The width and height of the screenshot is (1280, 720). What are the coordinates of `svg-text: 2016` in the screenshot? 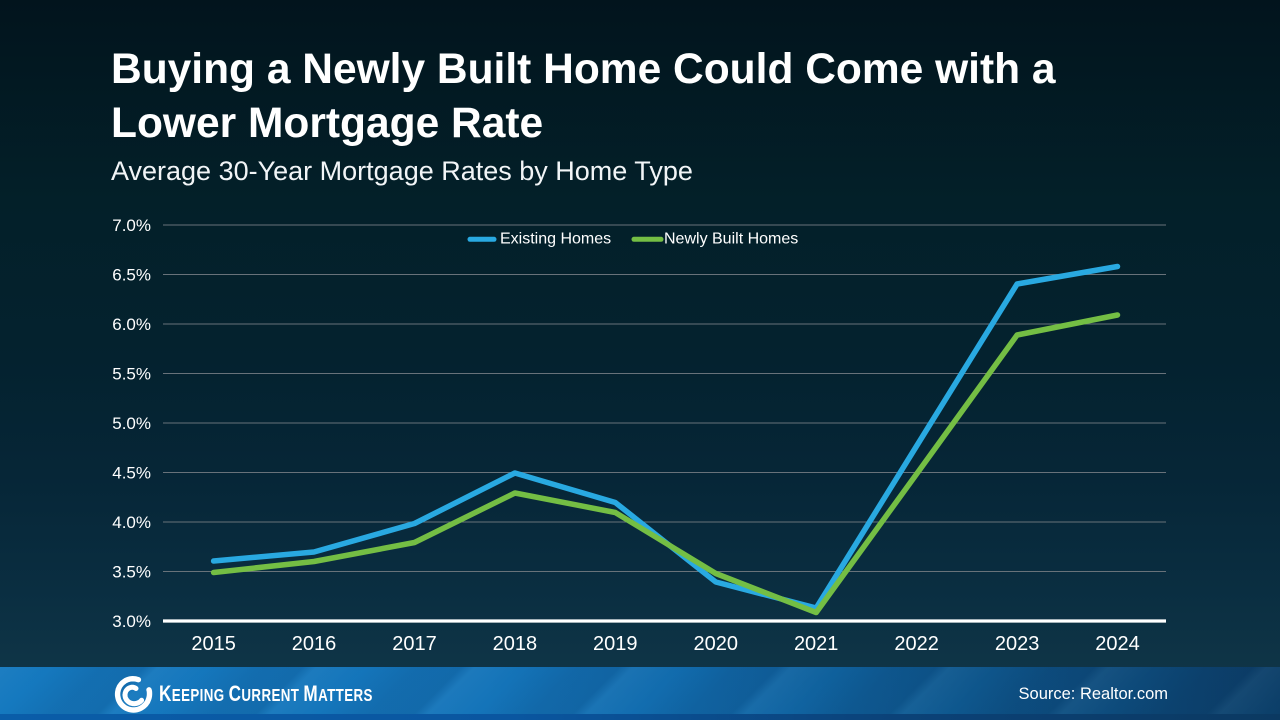 It's located at (314, 644).